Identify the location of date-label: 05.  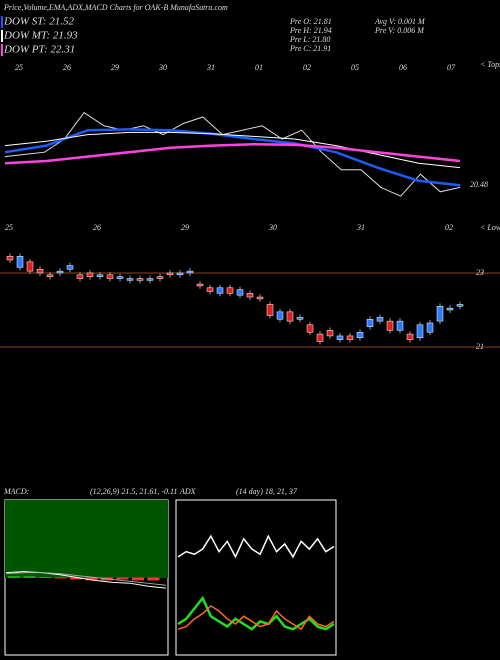
(355, 67).